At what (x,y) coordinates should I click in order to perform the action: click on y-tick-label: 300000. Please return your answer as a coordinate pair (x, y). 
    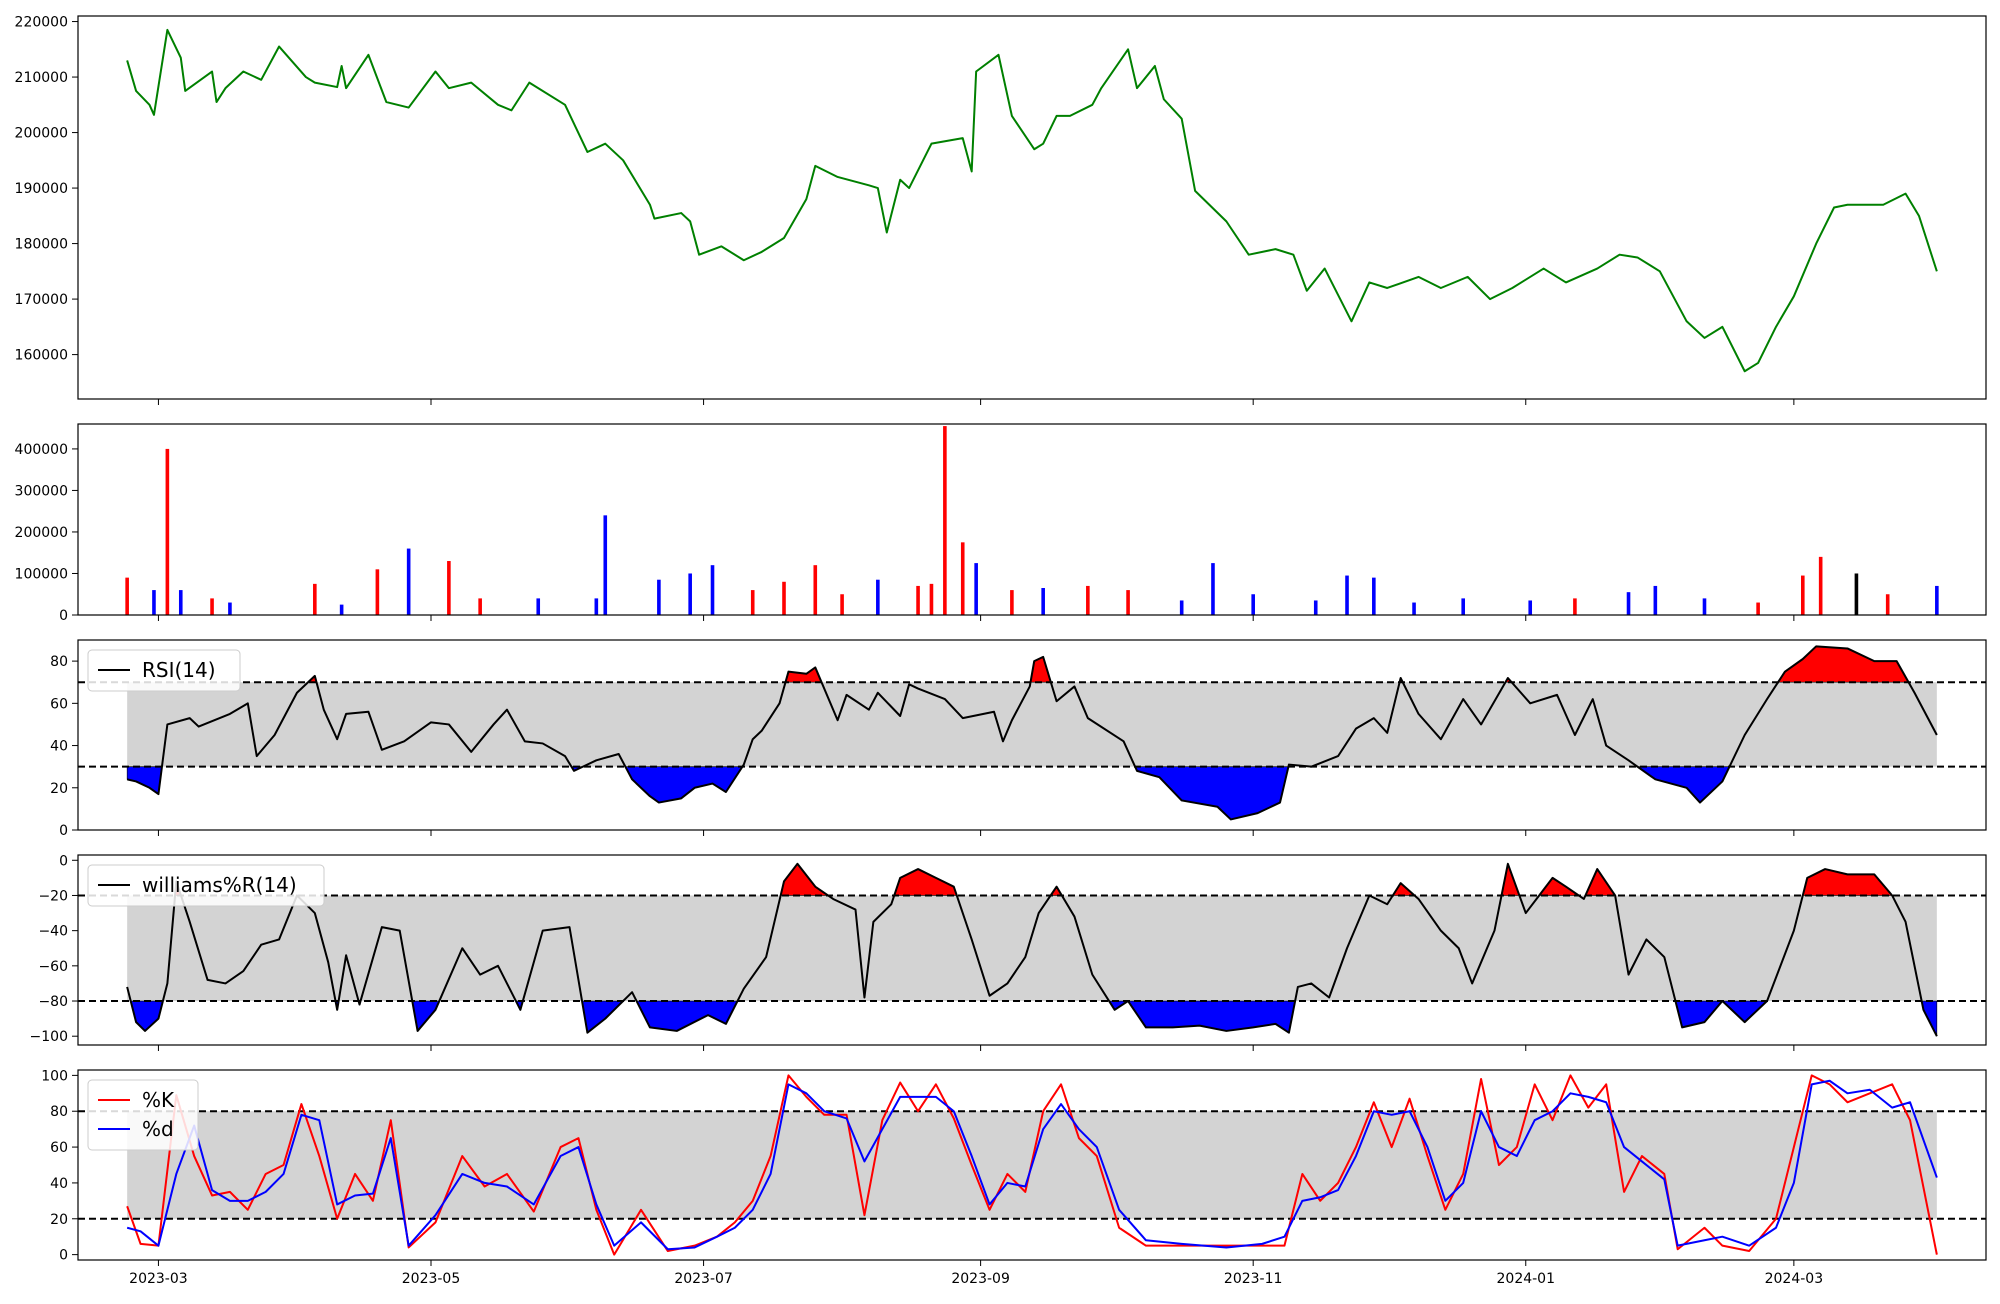
    Looking at the image, I should click on (41, 491).